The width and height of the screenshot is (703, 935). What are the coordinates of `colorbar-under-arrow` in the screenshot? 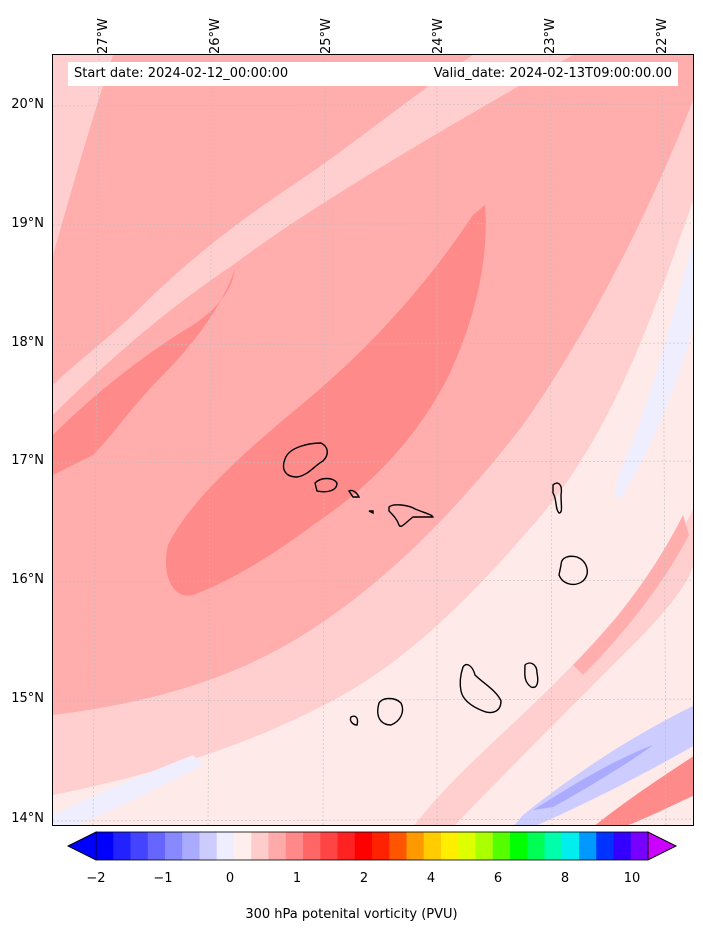 It's located at (81, 846).